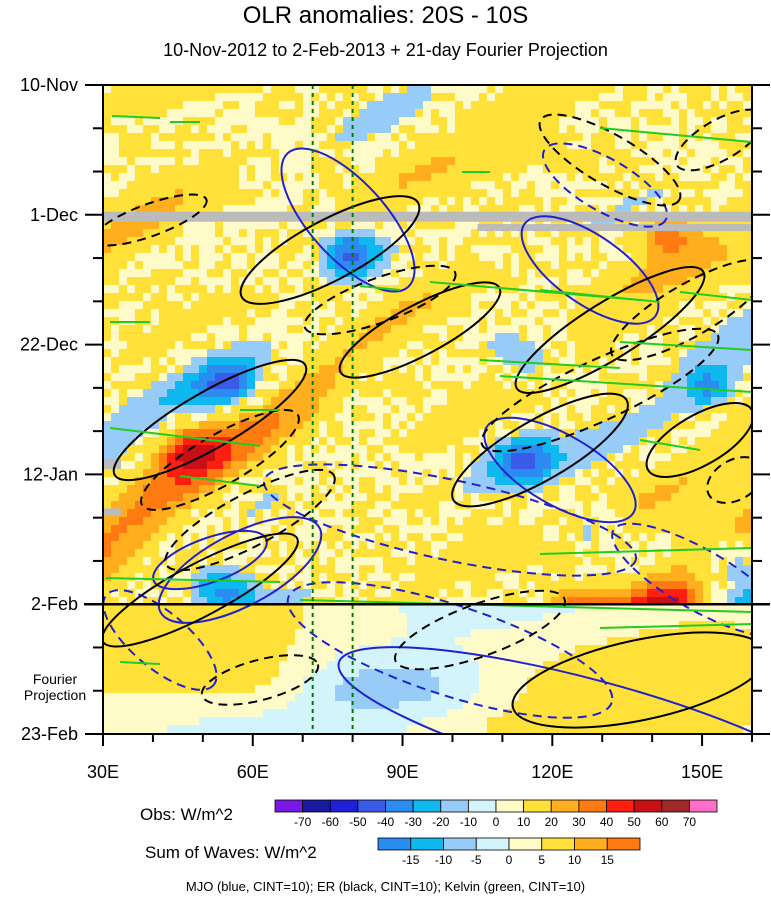 This screenshot has height=899, width=771. What do you see at coordinates (413, 822) in the screenshot?
I see `obs-colorbar-tick: -30` at bounding box center [413, 822].